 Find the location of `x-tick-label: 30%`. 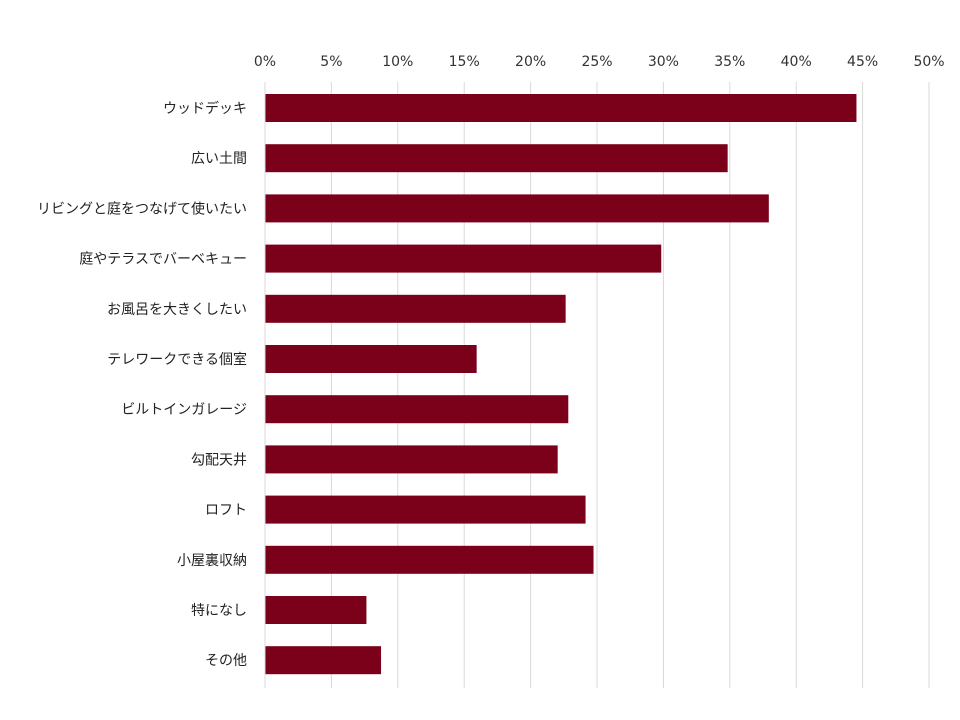

x-tick-label: 30% is located at coordinates (663, 62).